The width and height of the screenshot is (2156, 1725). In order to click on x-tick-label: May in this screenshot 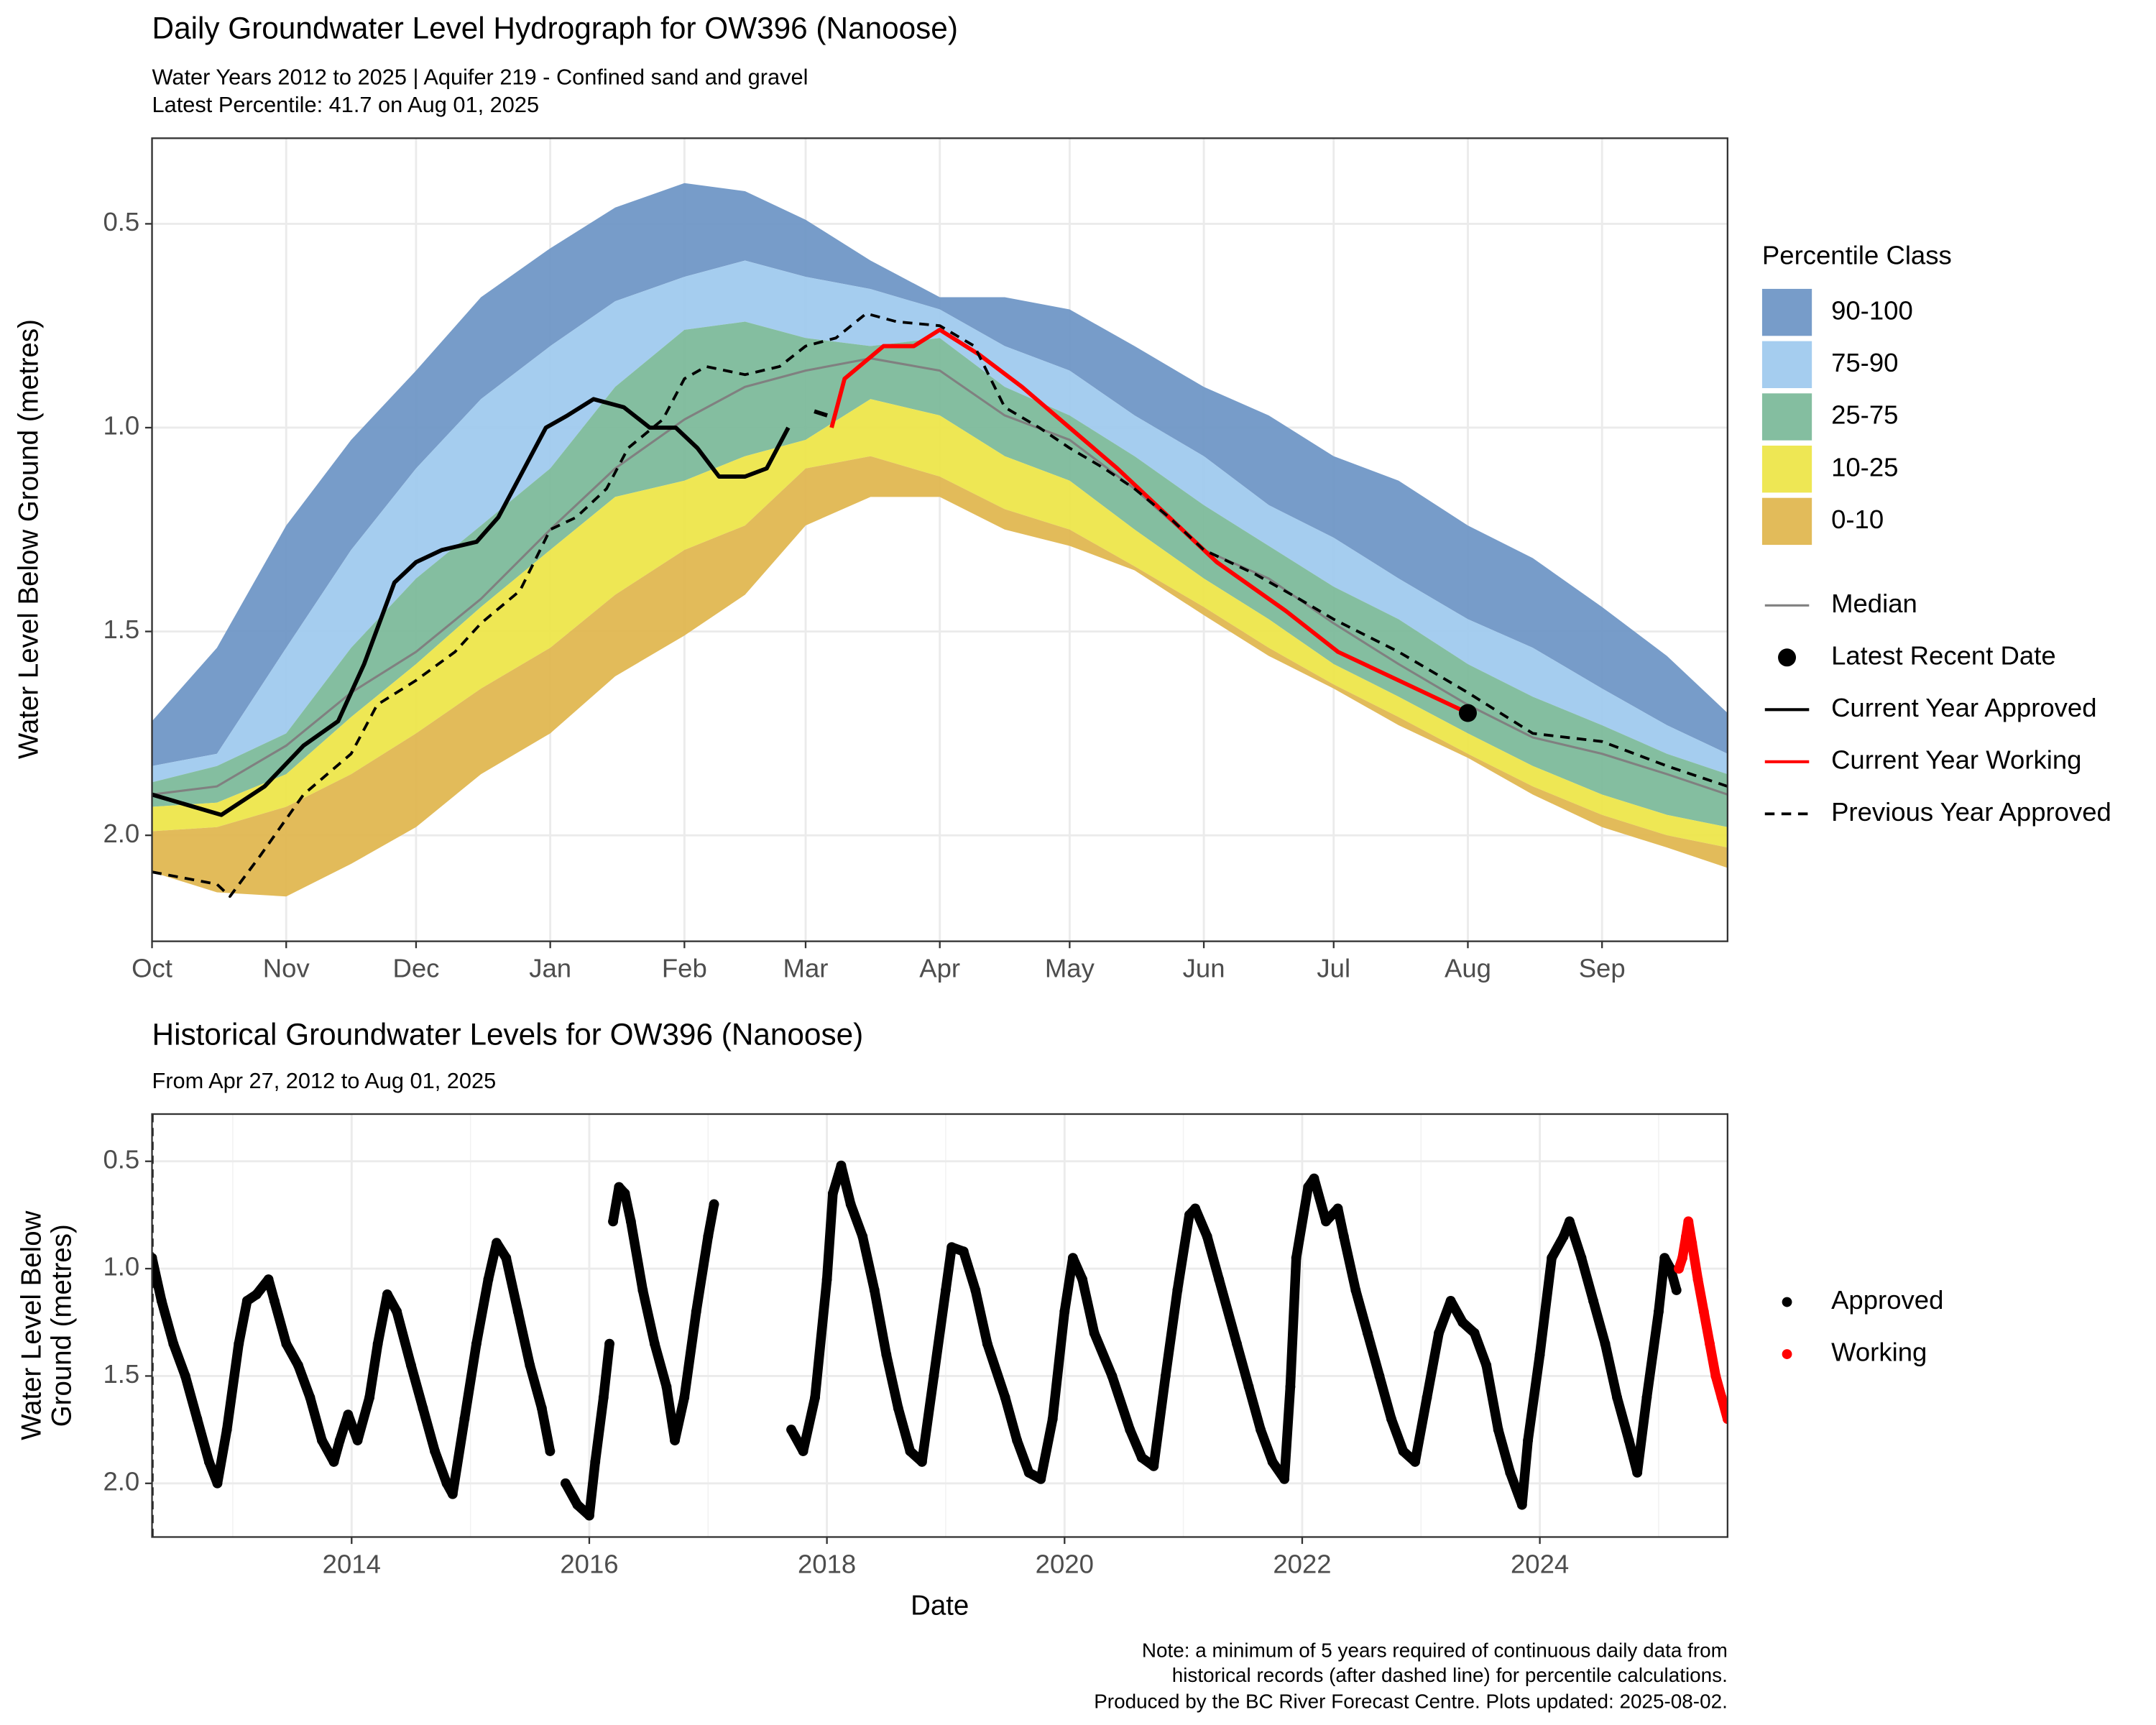, I will do `click(1070, 968)`.